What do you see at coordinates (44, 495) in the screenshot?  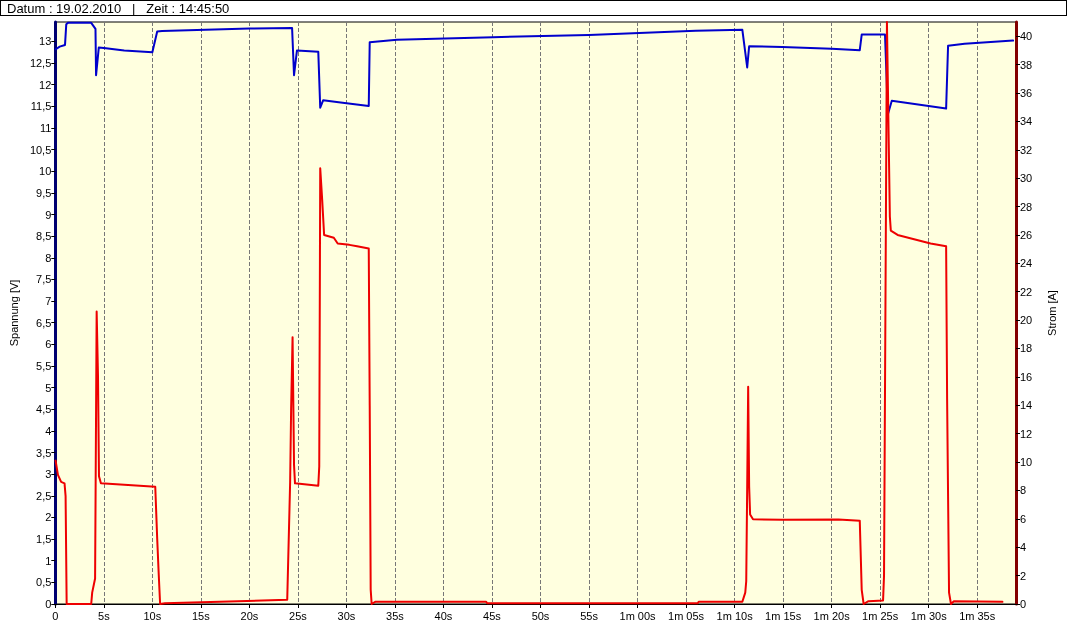 I see `y-tick-label: 2,5` at bounding box center [44, 495].